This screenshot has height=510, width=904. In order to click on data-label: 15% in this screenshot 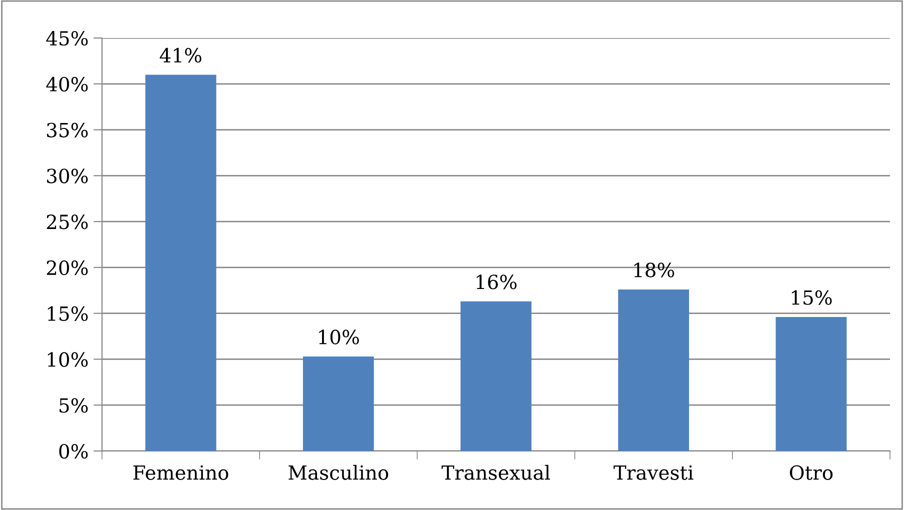, I will do `click(812, 297)`.